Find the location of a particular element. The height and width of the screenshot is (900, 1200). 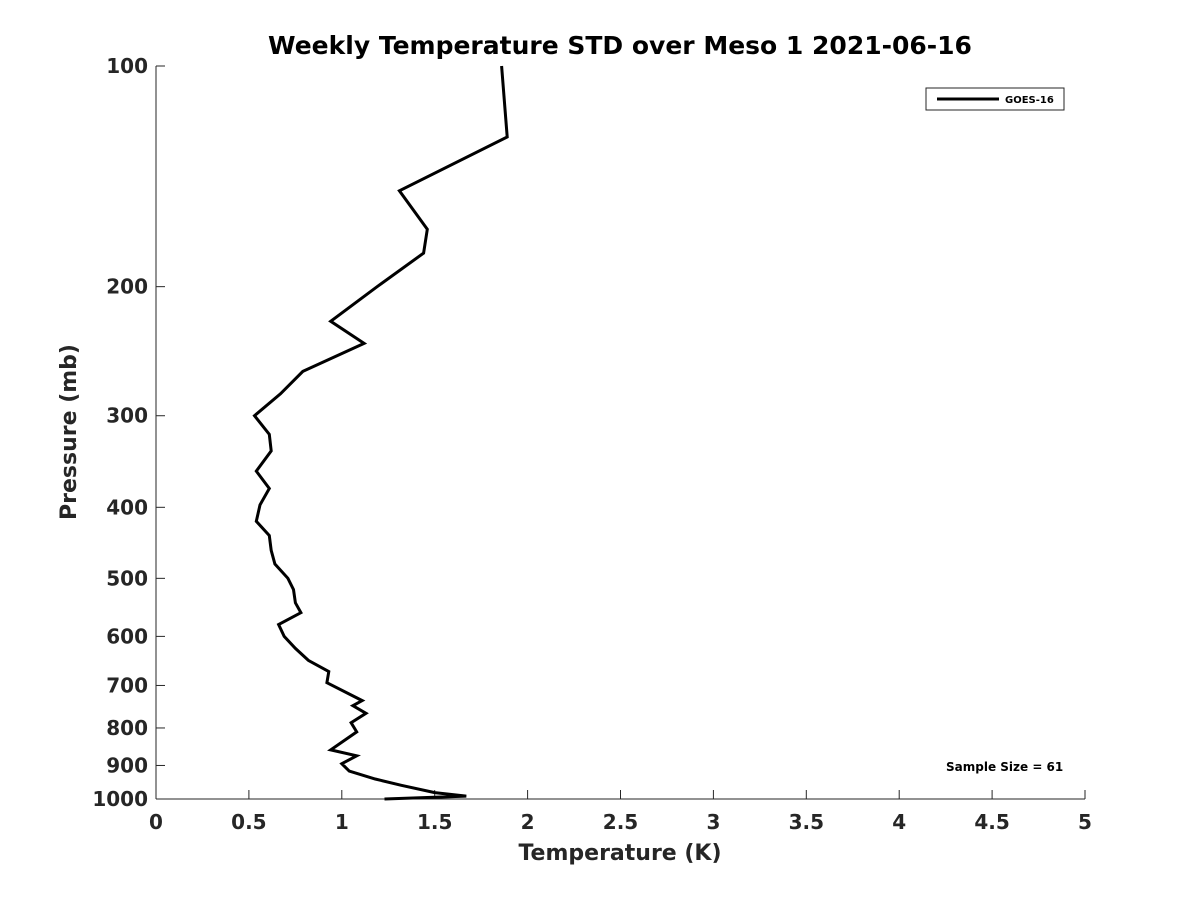

y-ticks: 100 200 300 400 500 600 700 800 900 1000 is located at coordinates (128, 432).